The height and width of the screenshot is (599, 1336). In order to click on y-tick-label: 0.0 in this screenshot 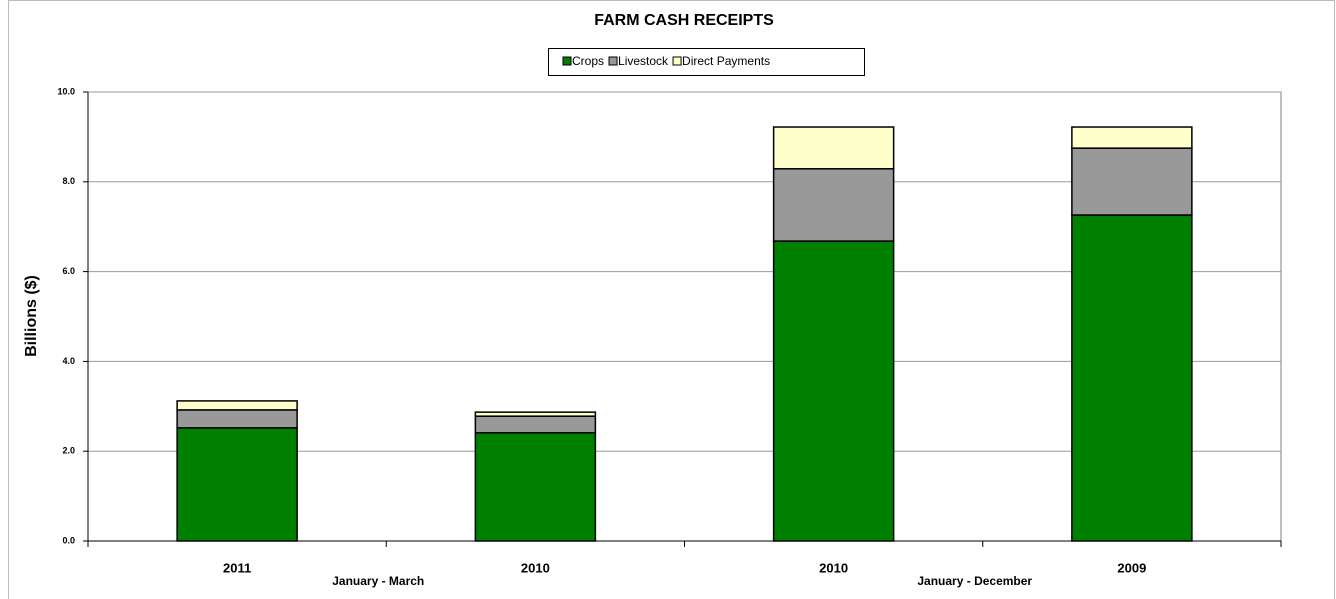, I will do `click(68, 540)`.